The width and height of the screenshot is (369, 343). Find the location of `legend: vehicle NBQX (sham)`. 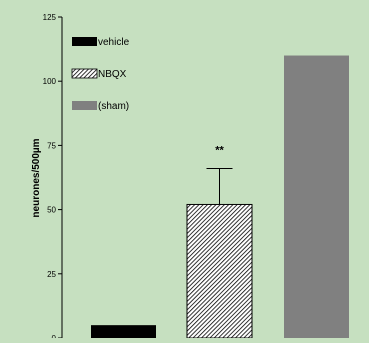

legend: vehicle NBQX (sham) is located at coordinates (100, 74).